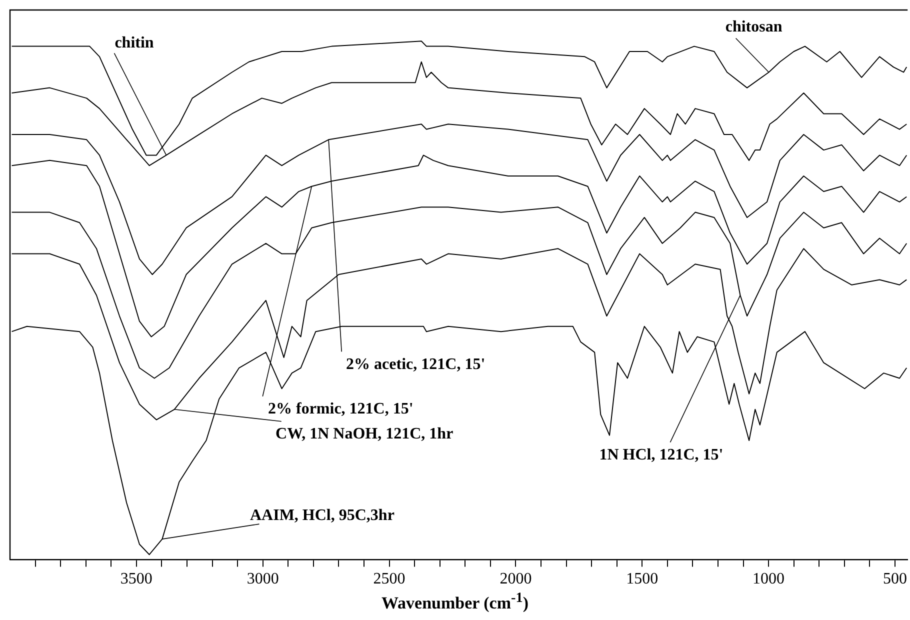  What do you see at coordinates (661, 455) in the screenshot?
I see `annotation: 1N HCl, 121C, 15'` at bounding box center [661, 455].